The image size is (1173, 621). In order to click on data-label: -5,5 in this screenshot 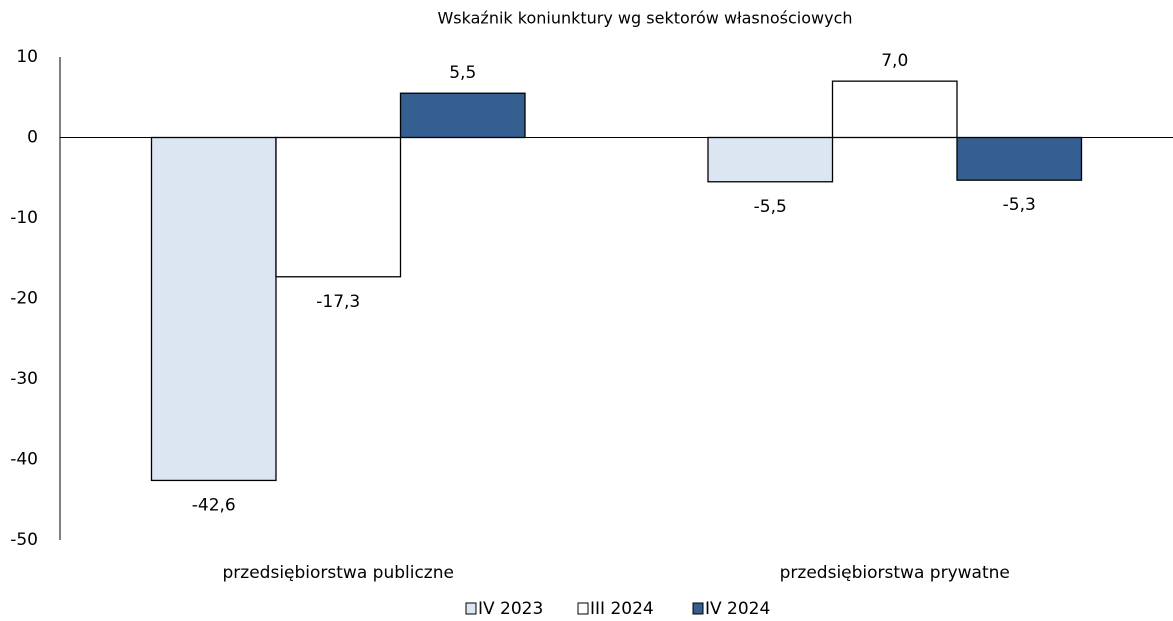, I will do `click(770, 207)`.